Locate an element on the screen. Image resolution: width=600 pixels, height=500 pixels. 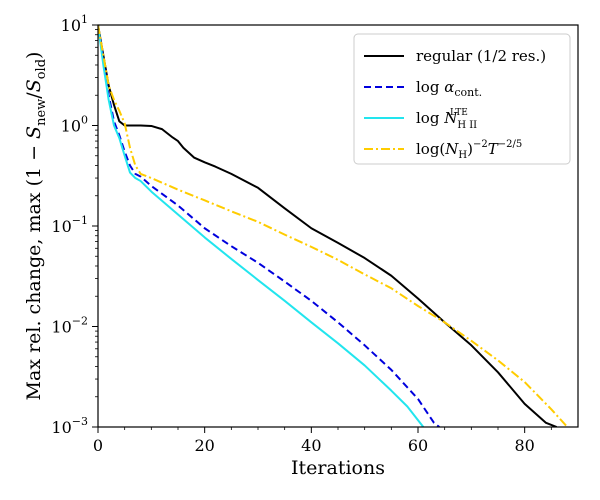
x-tick-label: 80 is located at coordinates (524, 445).